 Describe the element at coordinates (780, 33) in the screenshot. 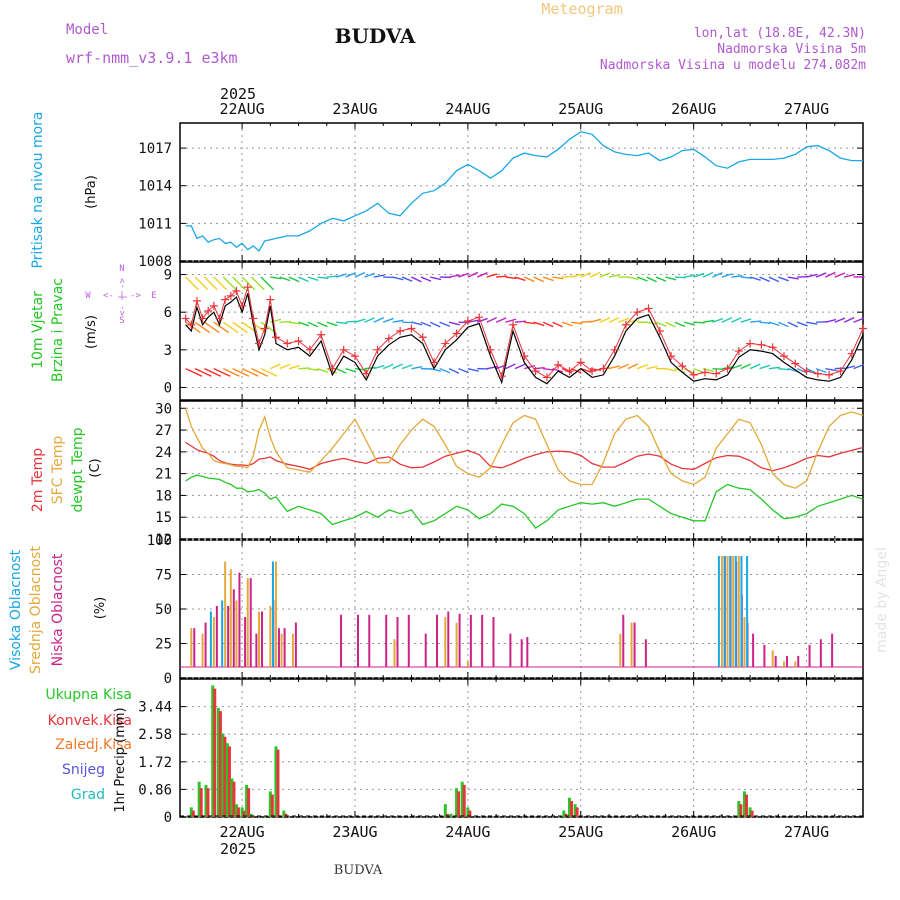

I see `lonlat-label: lon,lat (18.8E, 42.3N)` at that location.